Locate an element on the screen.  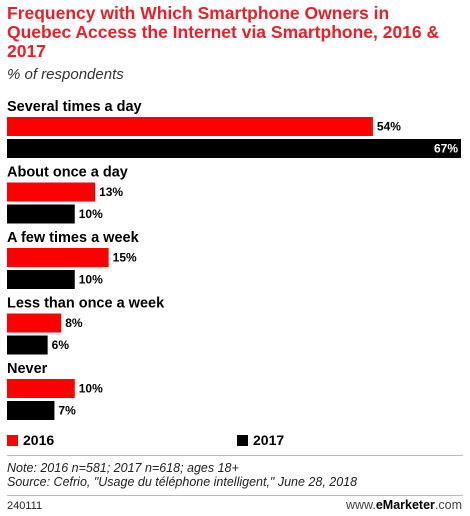
chart-id: 240111 is located at coordinates (25, 506).